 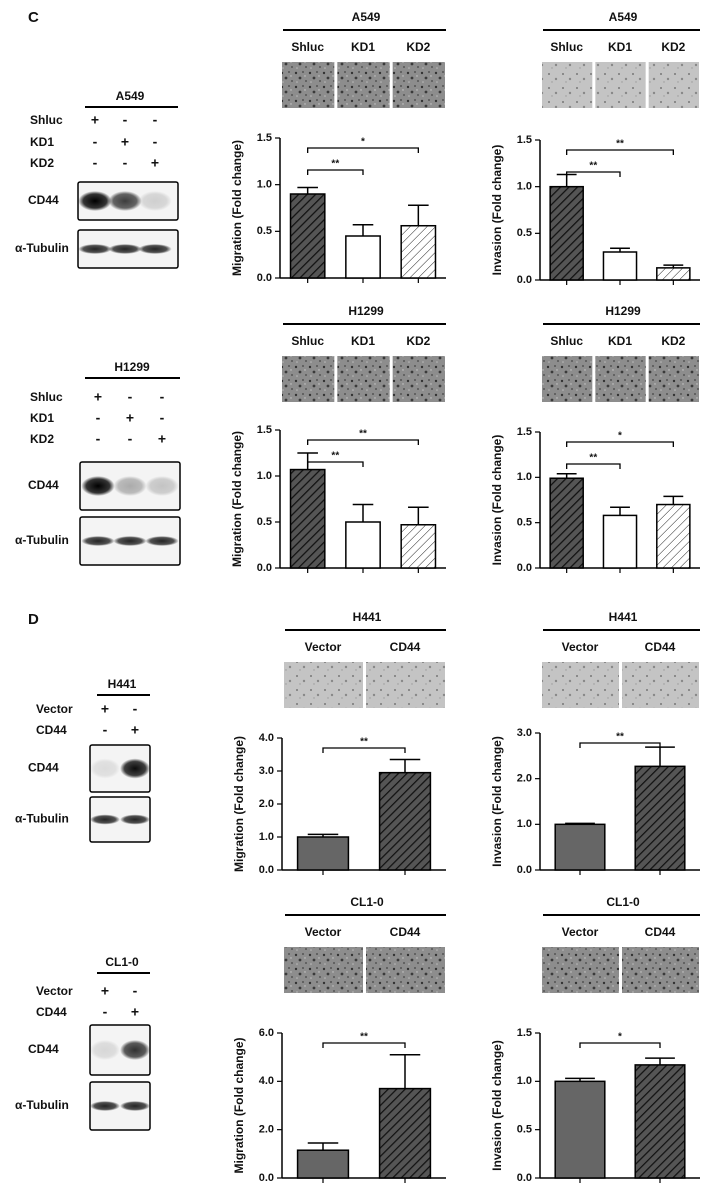 I want to click on category-label: Vector, so click(x=323, y=647).